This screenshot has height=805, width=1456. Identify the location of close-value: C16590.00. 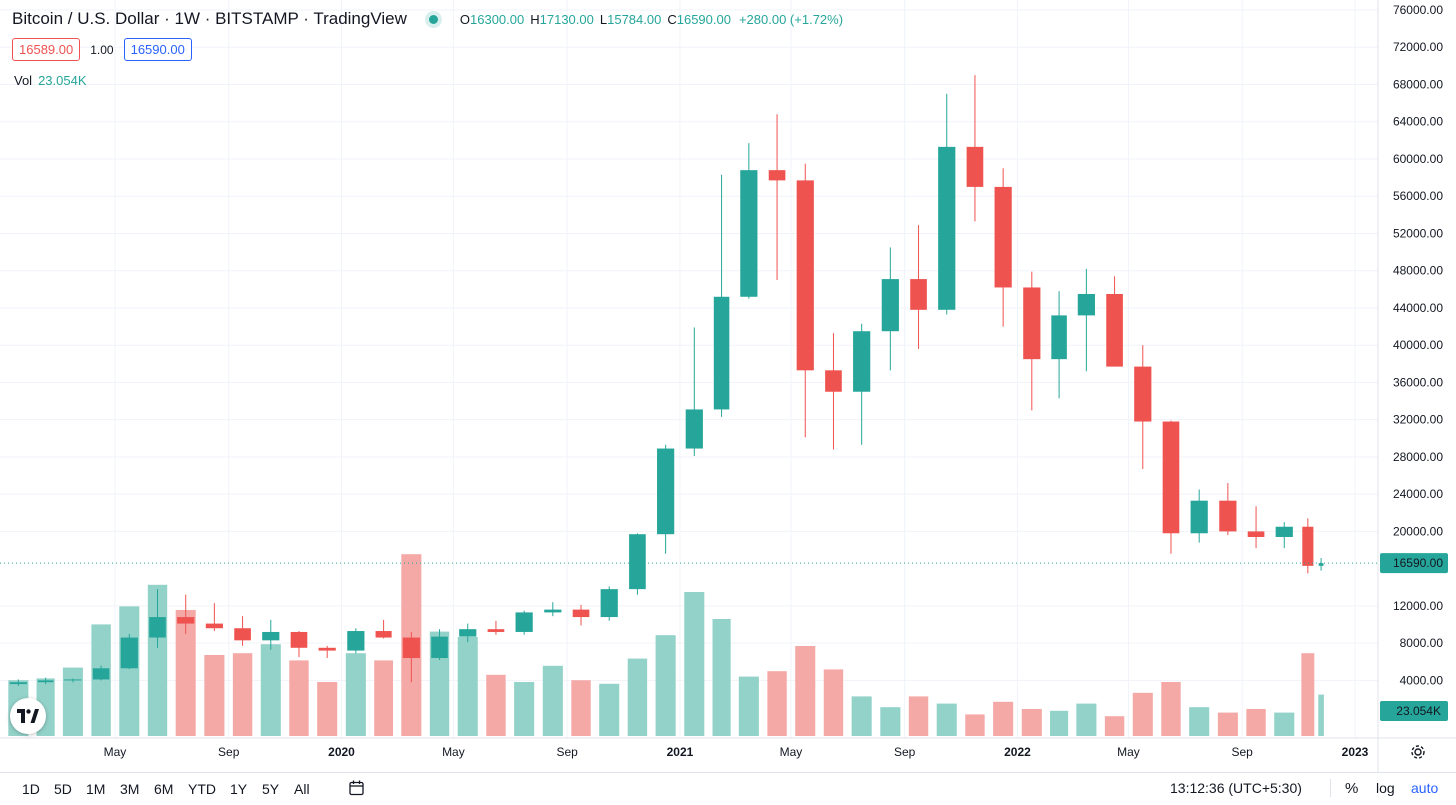
(699, 19).